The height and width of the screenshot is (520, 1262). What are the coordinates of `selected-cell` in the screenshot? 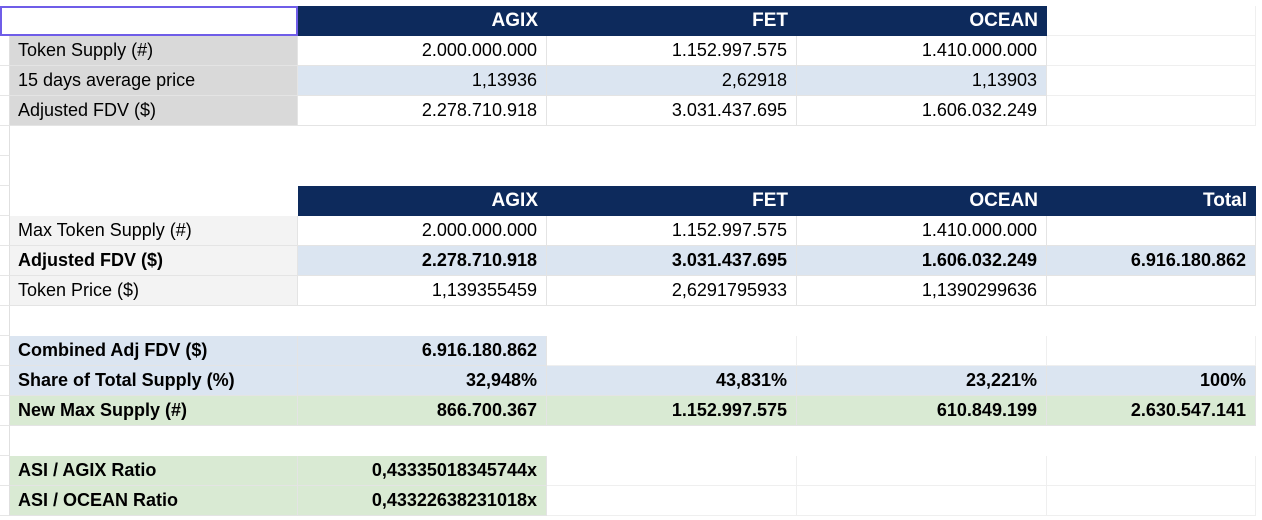 It's located at (149, 21).